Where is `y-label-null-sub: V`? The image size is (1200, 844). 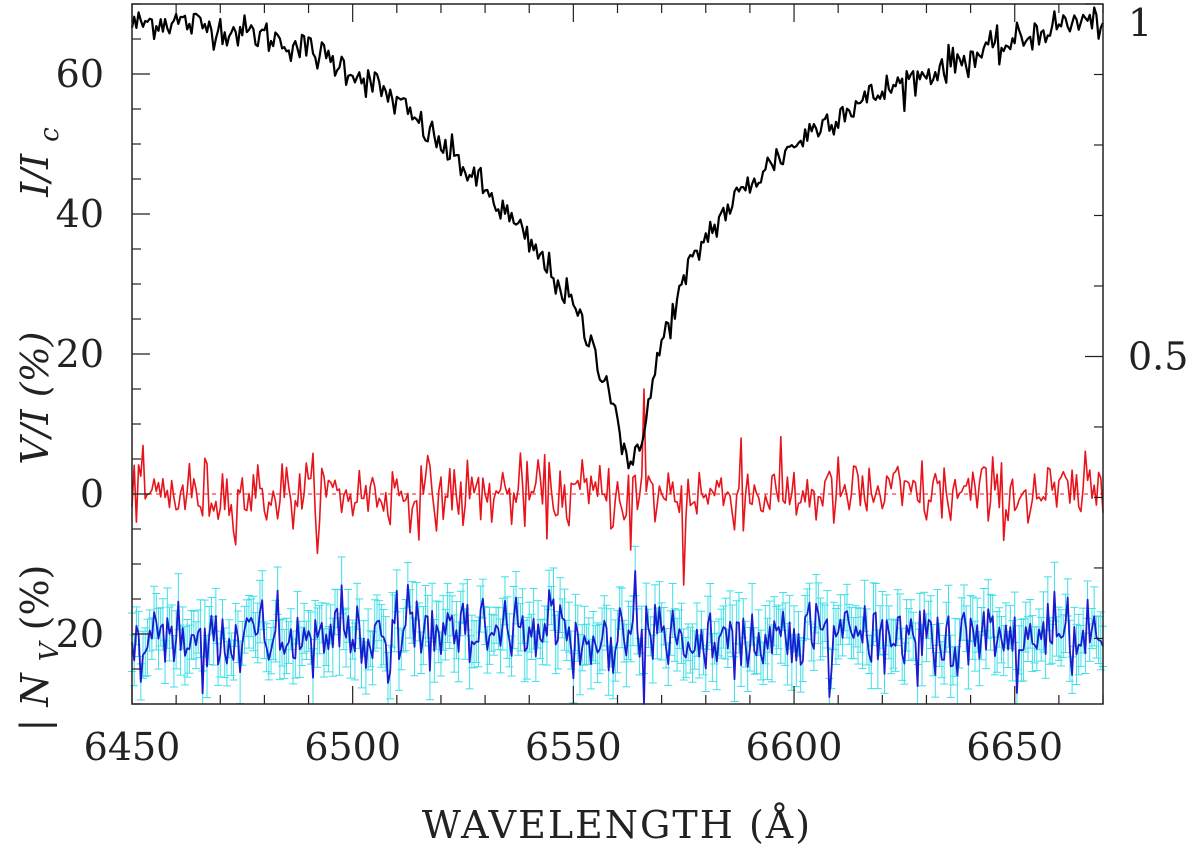 y-label-null-sub: V is located at coordinates (50, 650).